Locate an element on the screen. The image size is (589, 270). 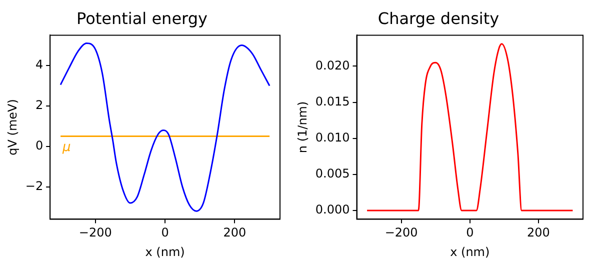
y-tick-label: 0.005 is located at coordinates (332, 173).